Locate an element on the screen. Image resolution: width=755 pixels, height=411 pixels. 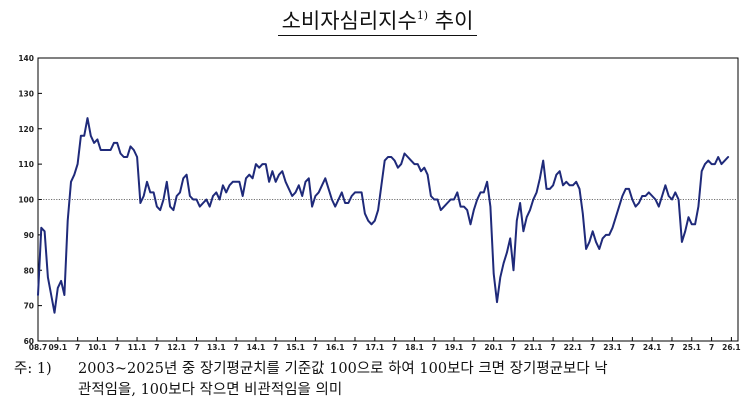
y-tick-label: 90 is located at coordinates (29, 235).